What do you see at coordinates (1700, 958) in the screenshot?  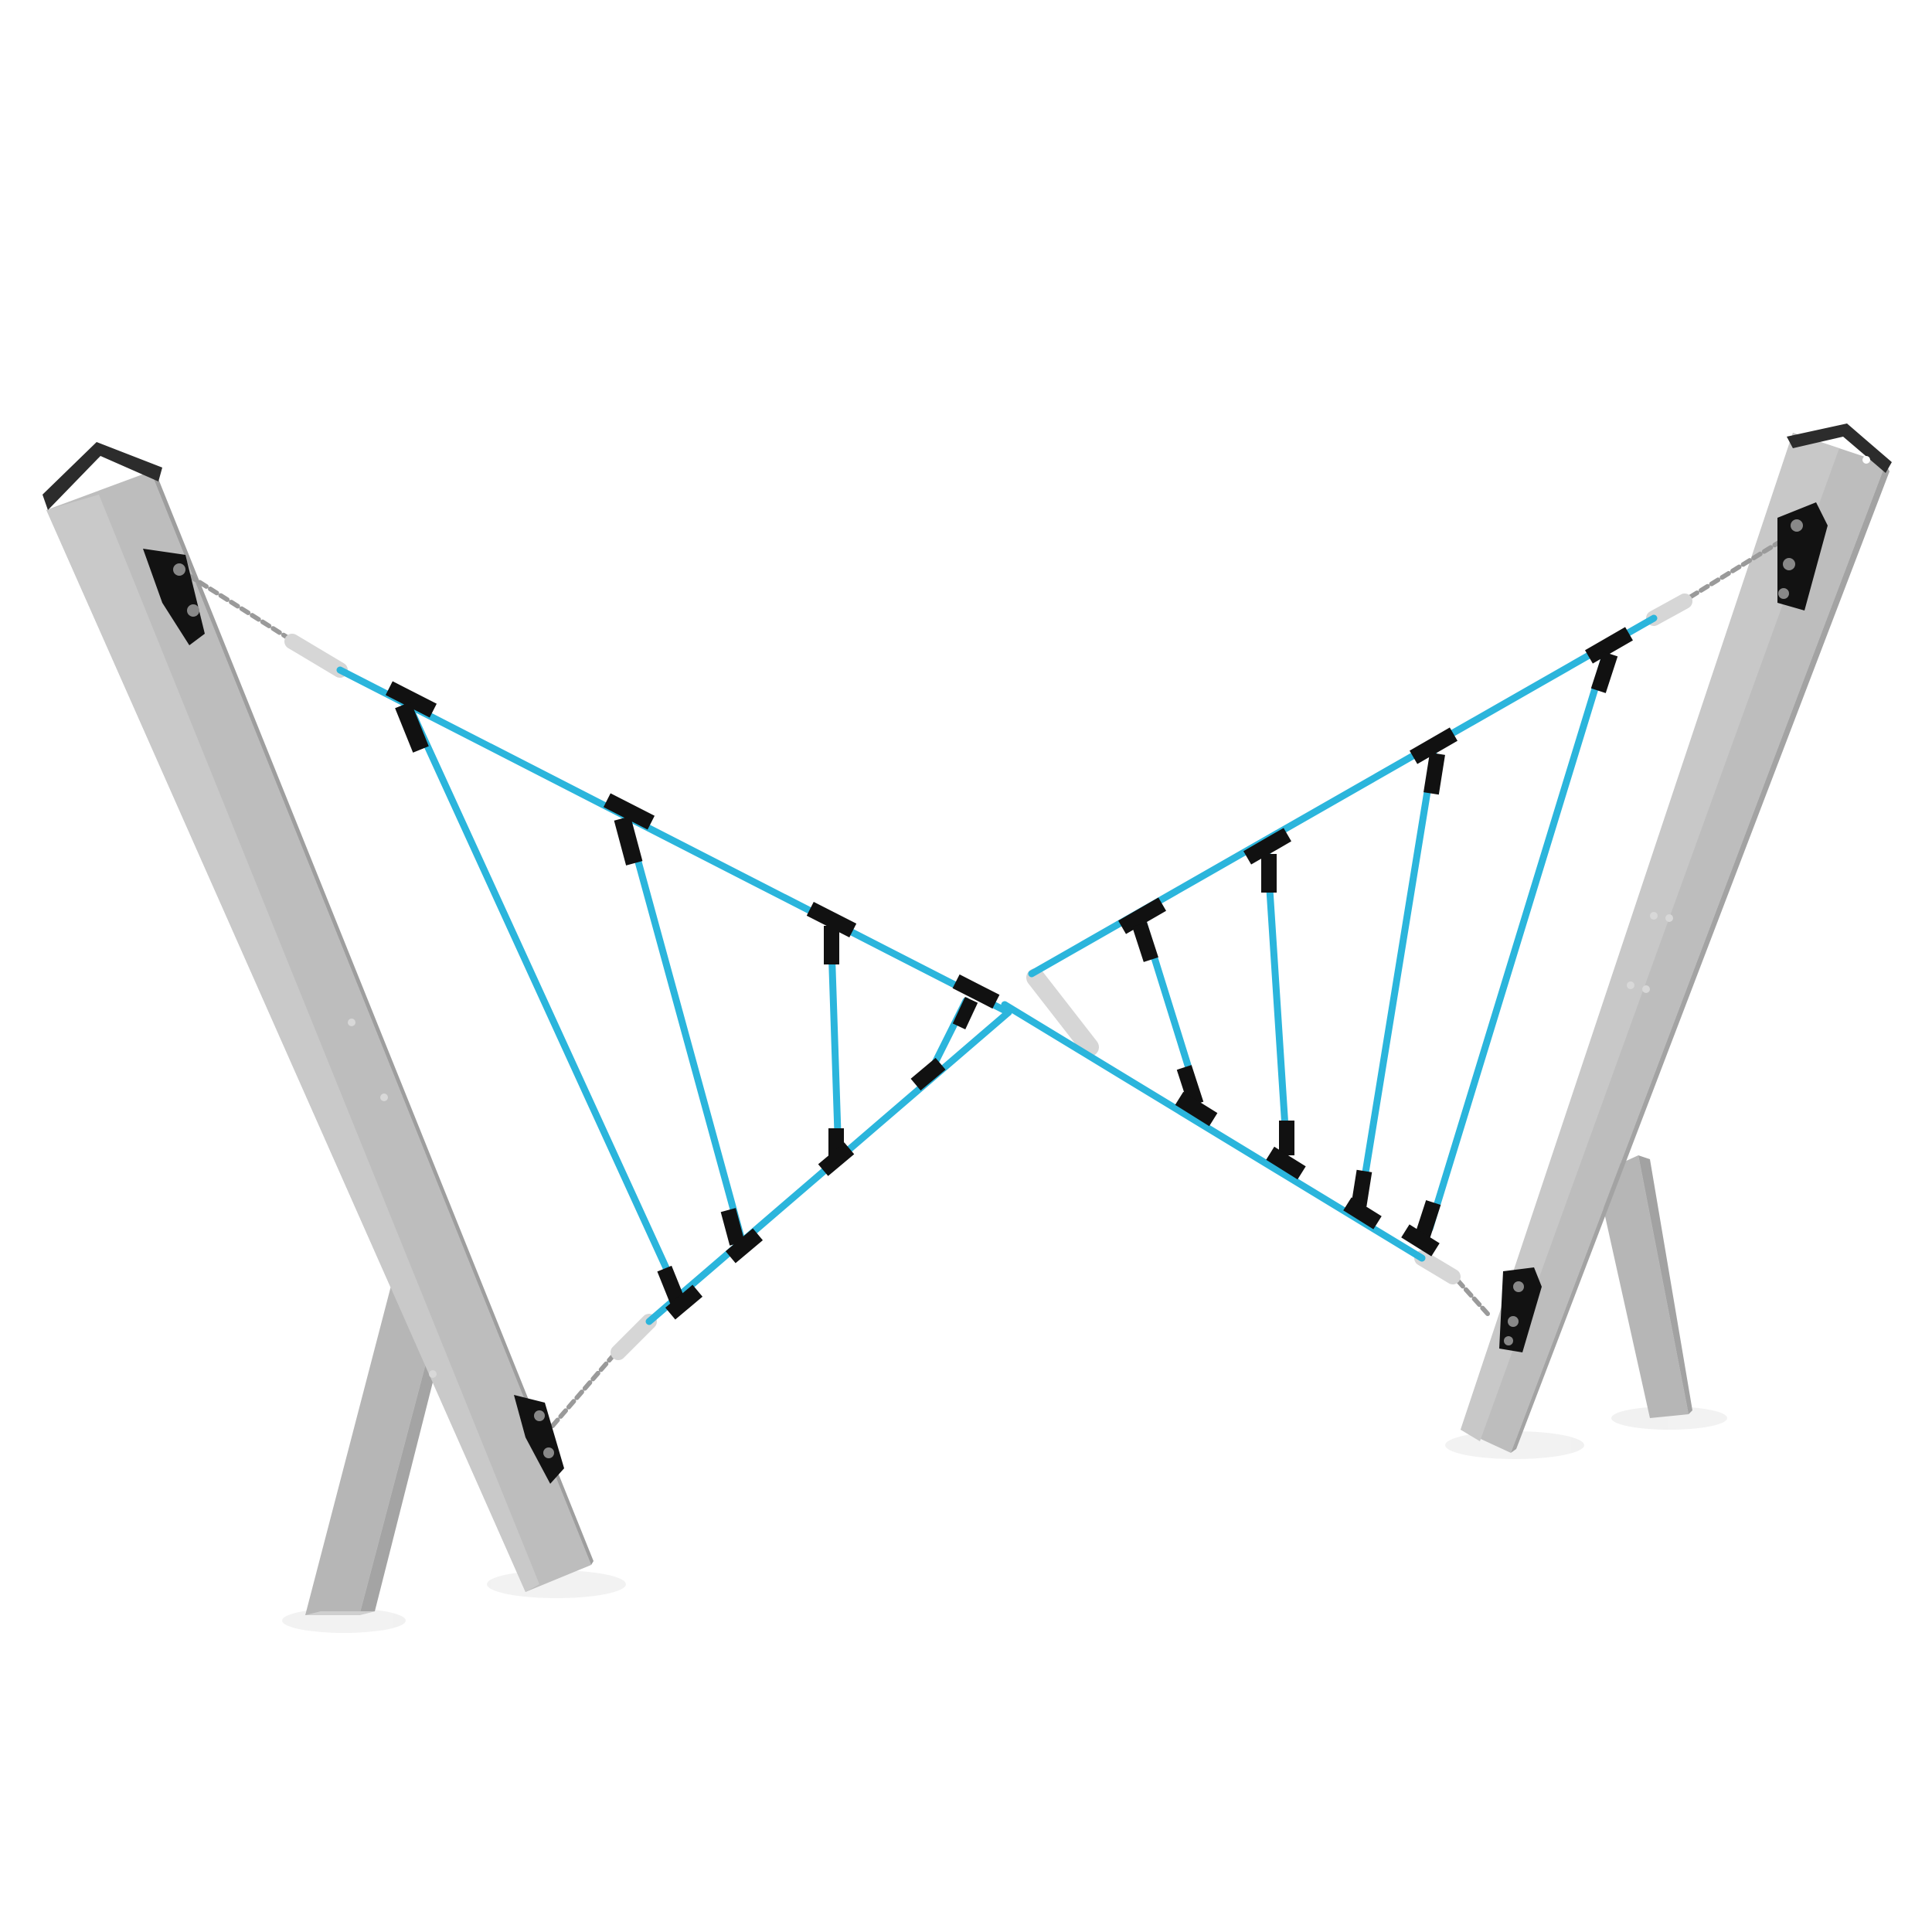 I see `right-main-post-side` at bounding box center [1700, 958].